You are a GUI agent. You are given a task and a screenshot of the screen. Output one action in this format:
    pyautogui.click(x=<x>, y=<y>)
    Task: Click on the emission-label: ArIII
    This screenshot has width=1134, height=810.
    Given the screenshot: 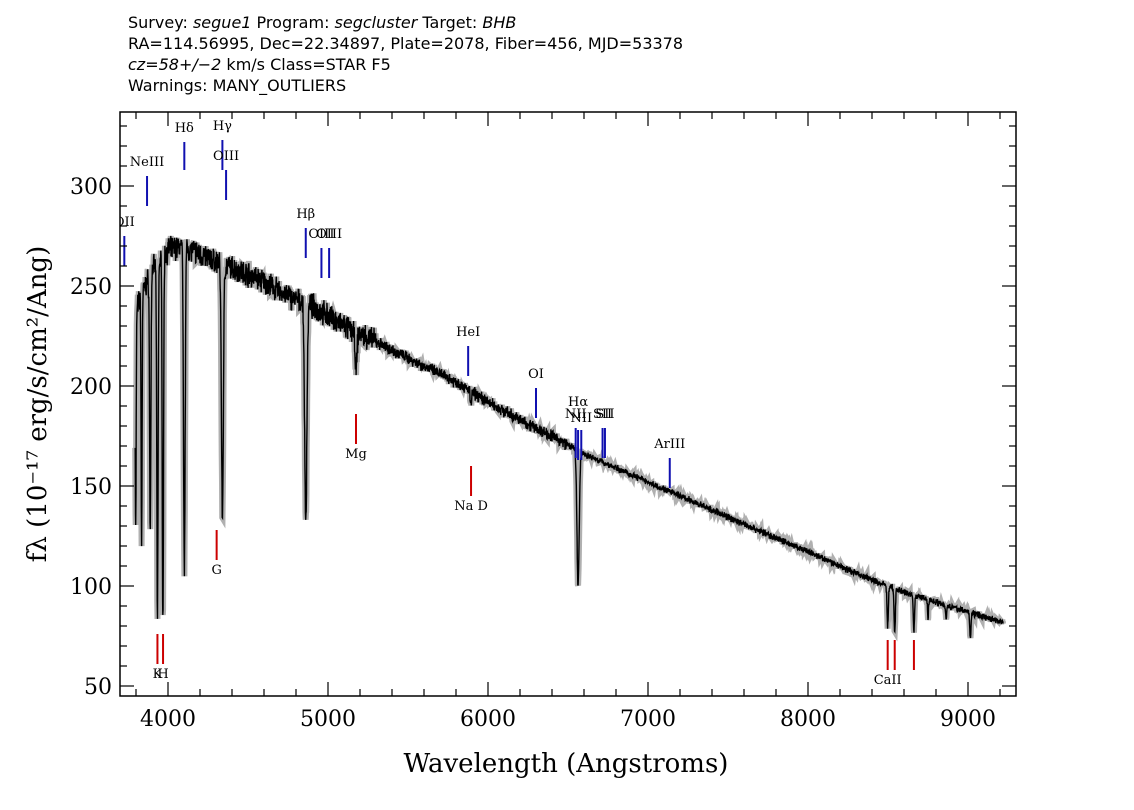 What is the action you would take?
    pyautogui.click(x=669, y=444)
    